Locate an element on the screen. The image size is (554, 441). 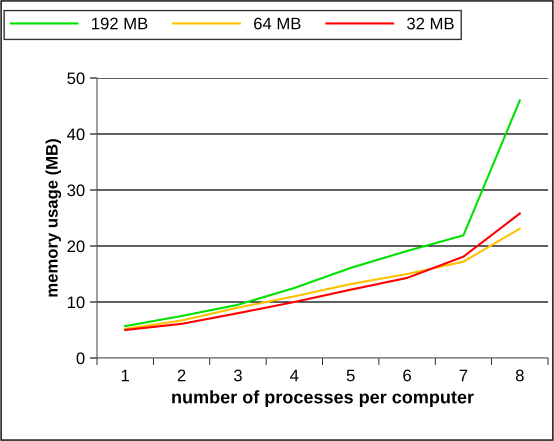
y-tick-label: 0 is located at coordinates (80, 358).